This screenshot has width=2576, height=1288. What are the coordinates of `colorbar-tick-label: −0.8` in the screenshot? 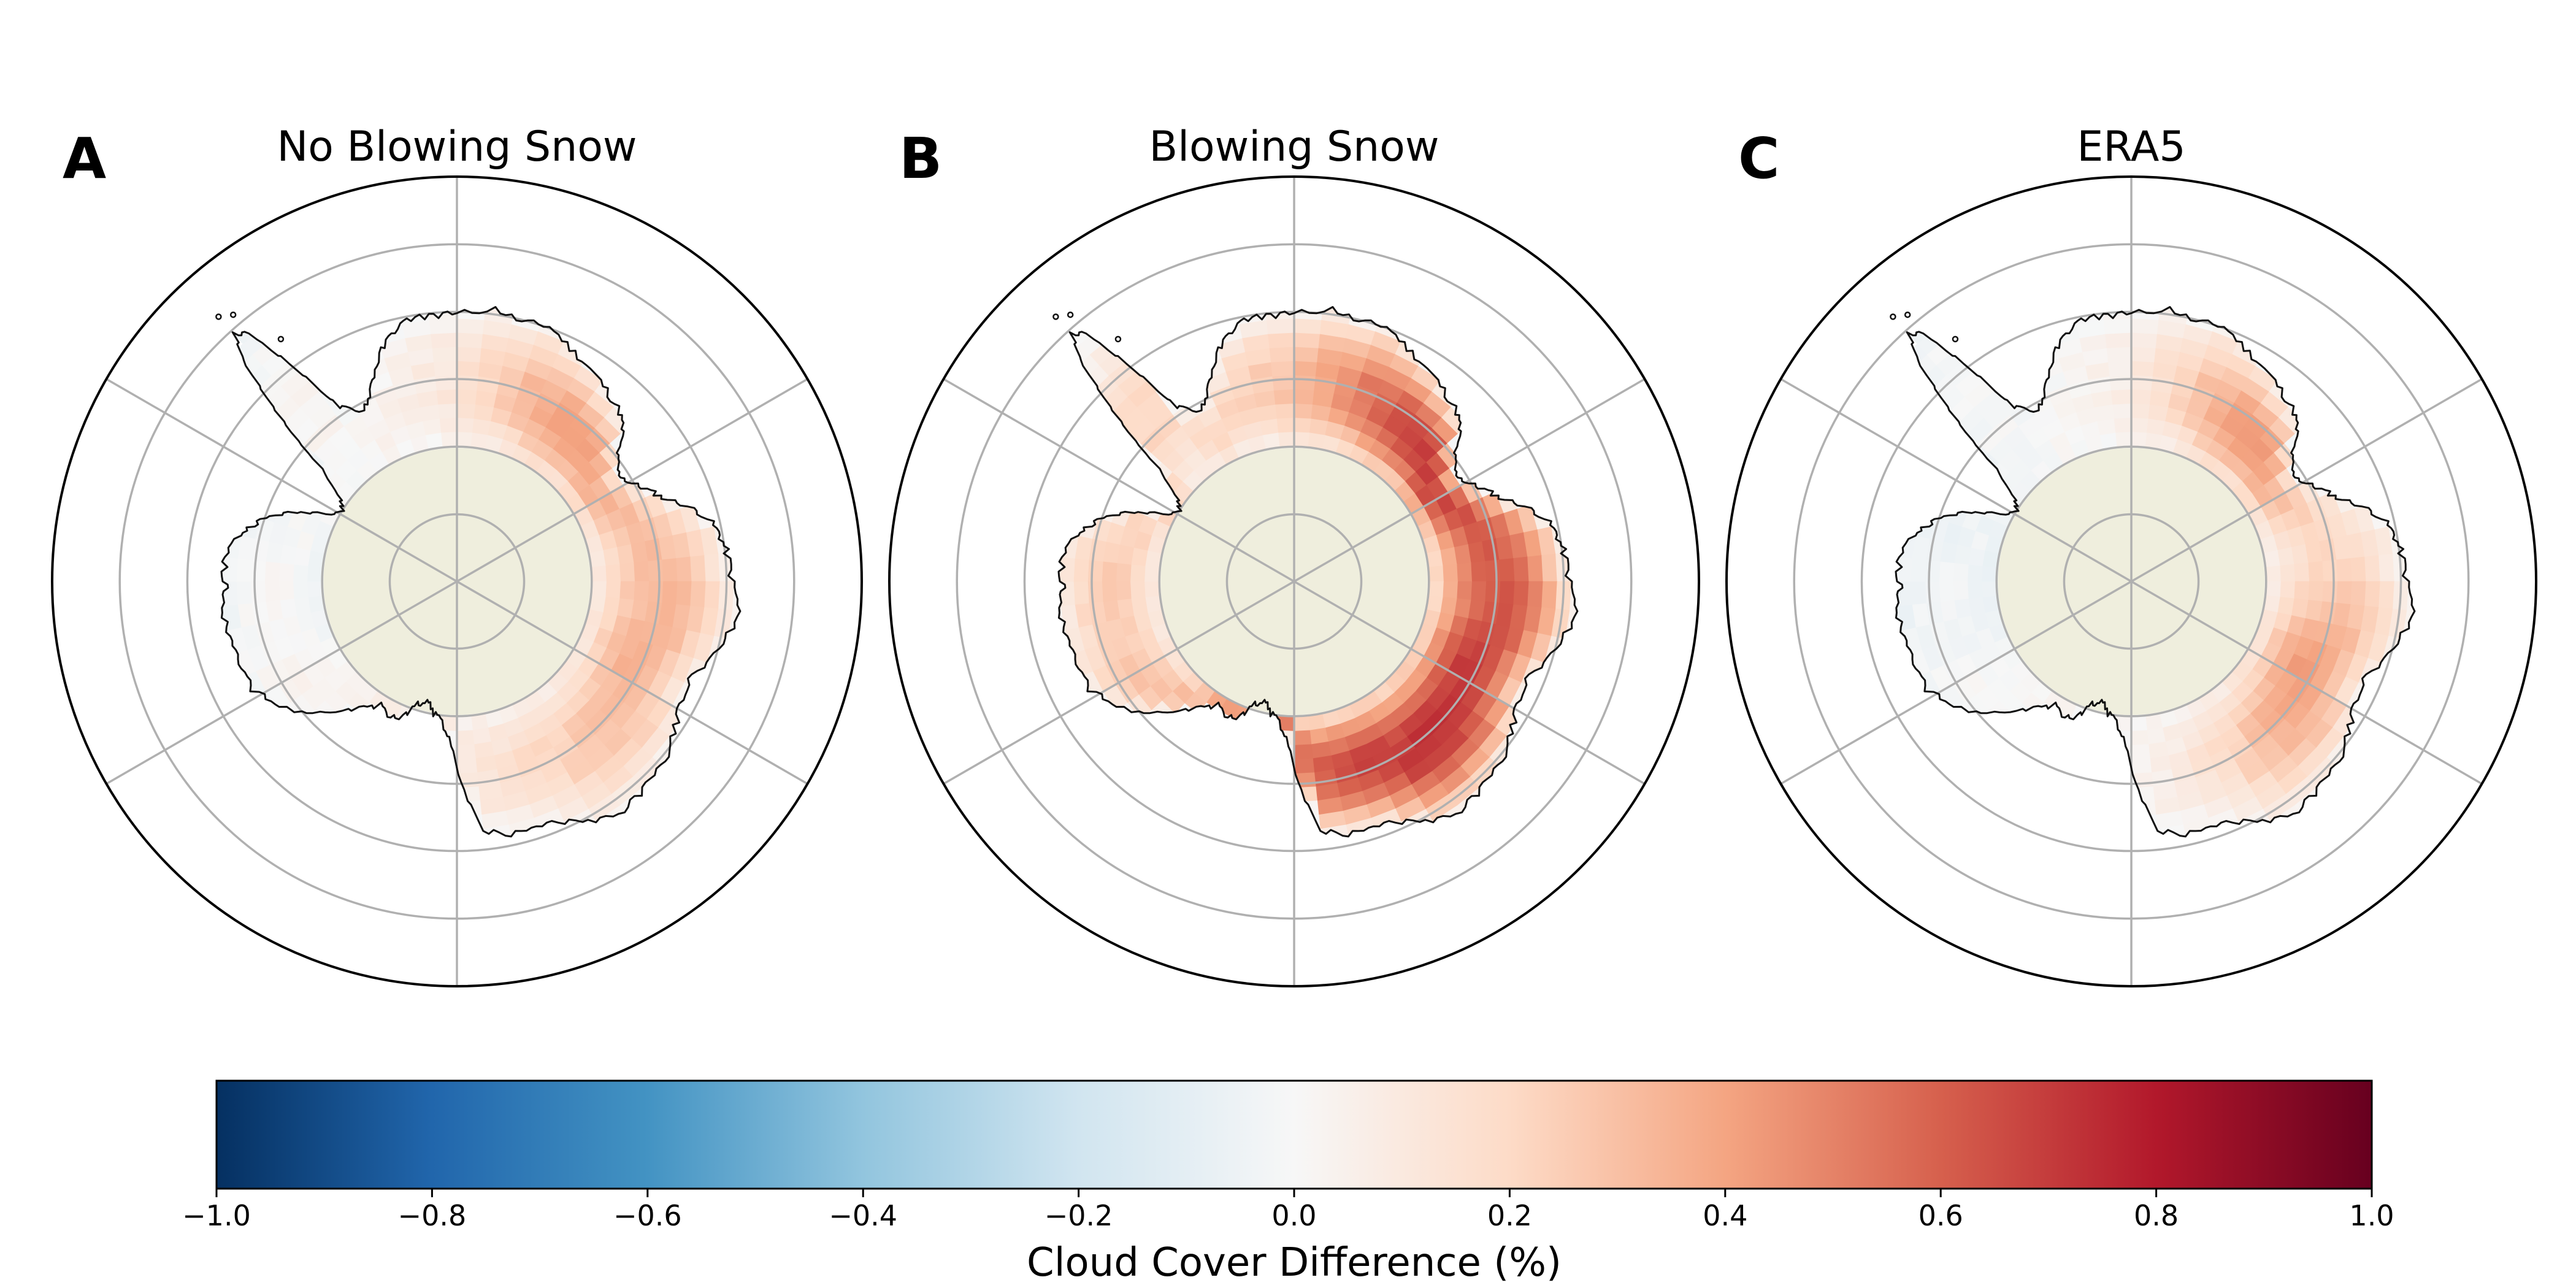 It's located at (432, 1215).